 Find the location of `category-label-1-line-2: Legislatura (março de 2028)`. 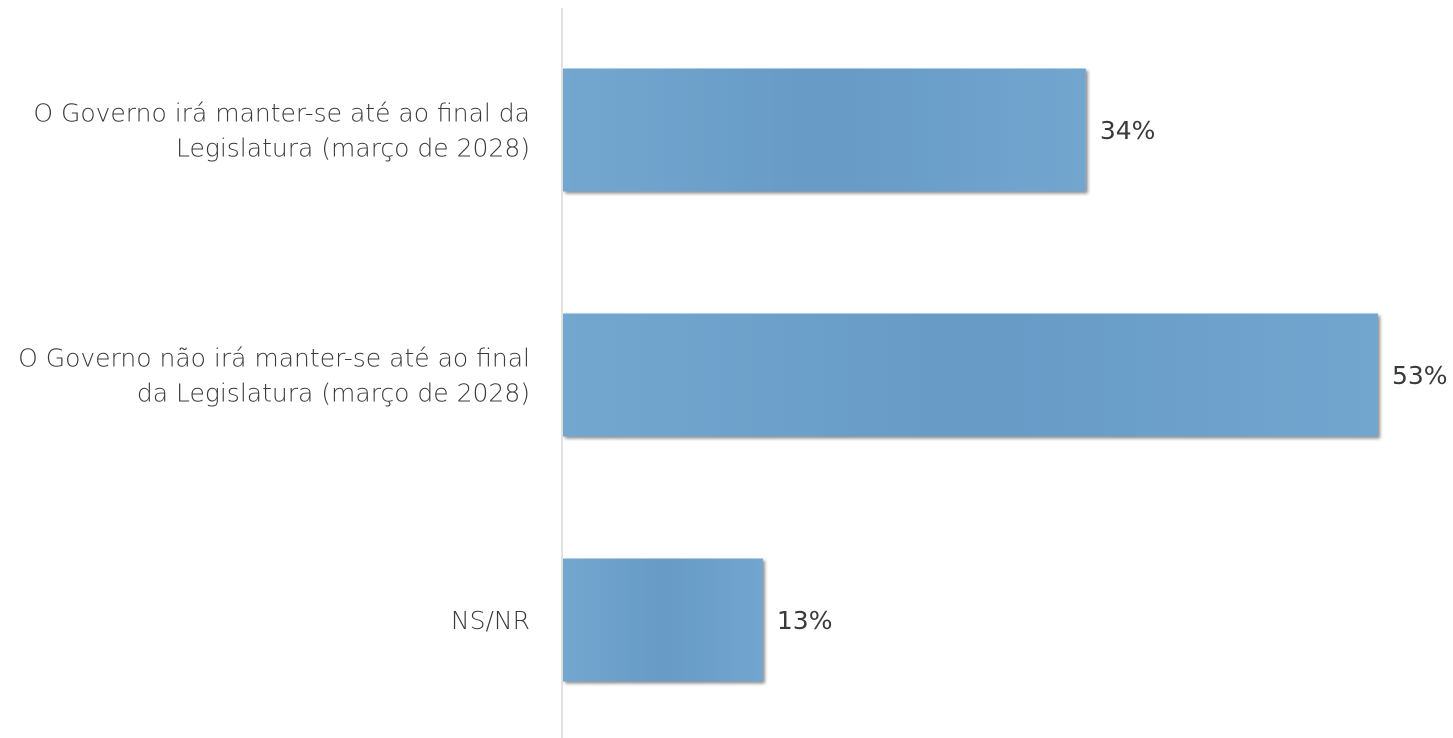

category-label-1-line-2: Legislatura (março de 2028) is located at coordinates (353, 148).